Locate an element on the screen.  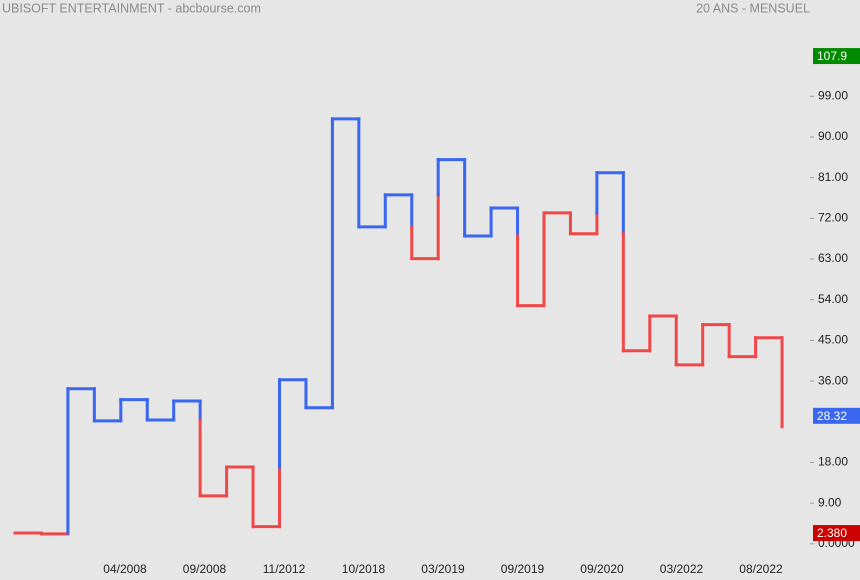
y-tick-label: 9.00 is located at coordinates (830, 502).